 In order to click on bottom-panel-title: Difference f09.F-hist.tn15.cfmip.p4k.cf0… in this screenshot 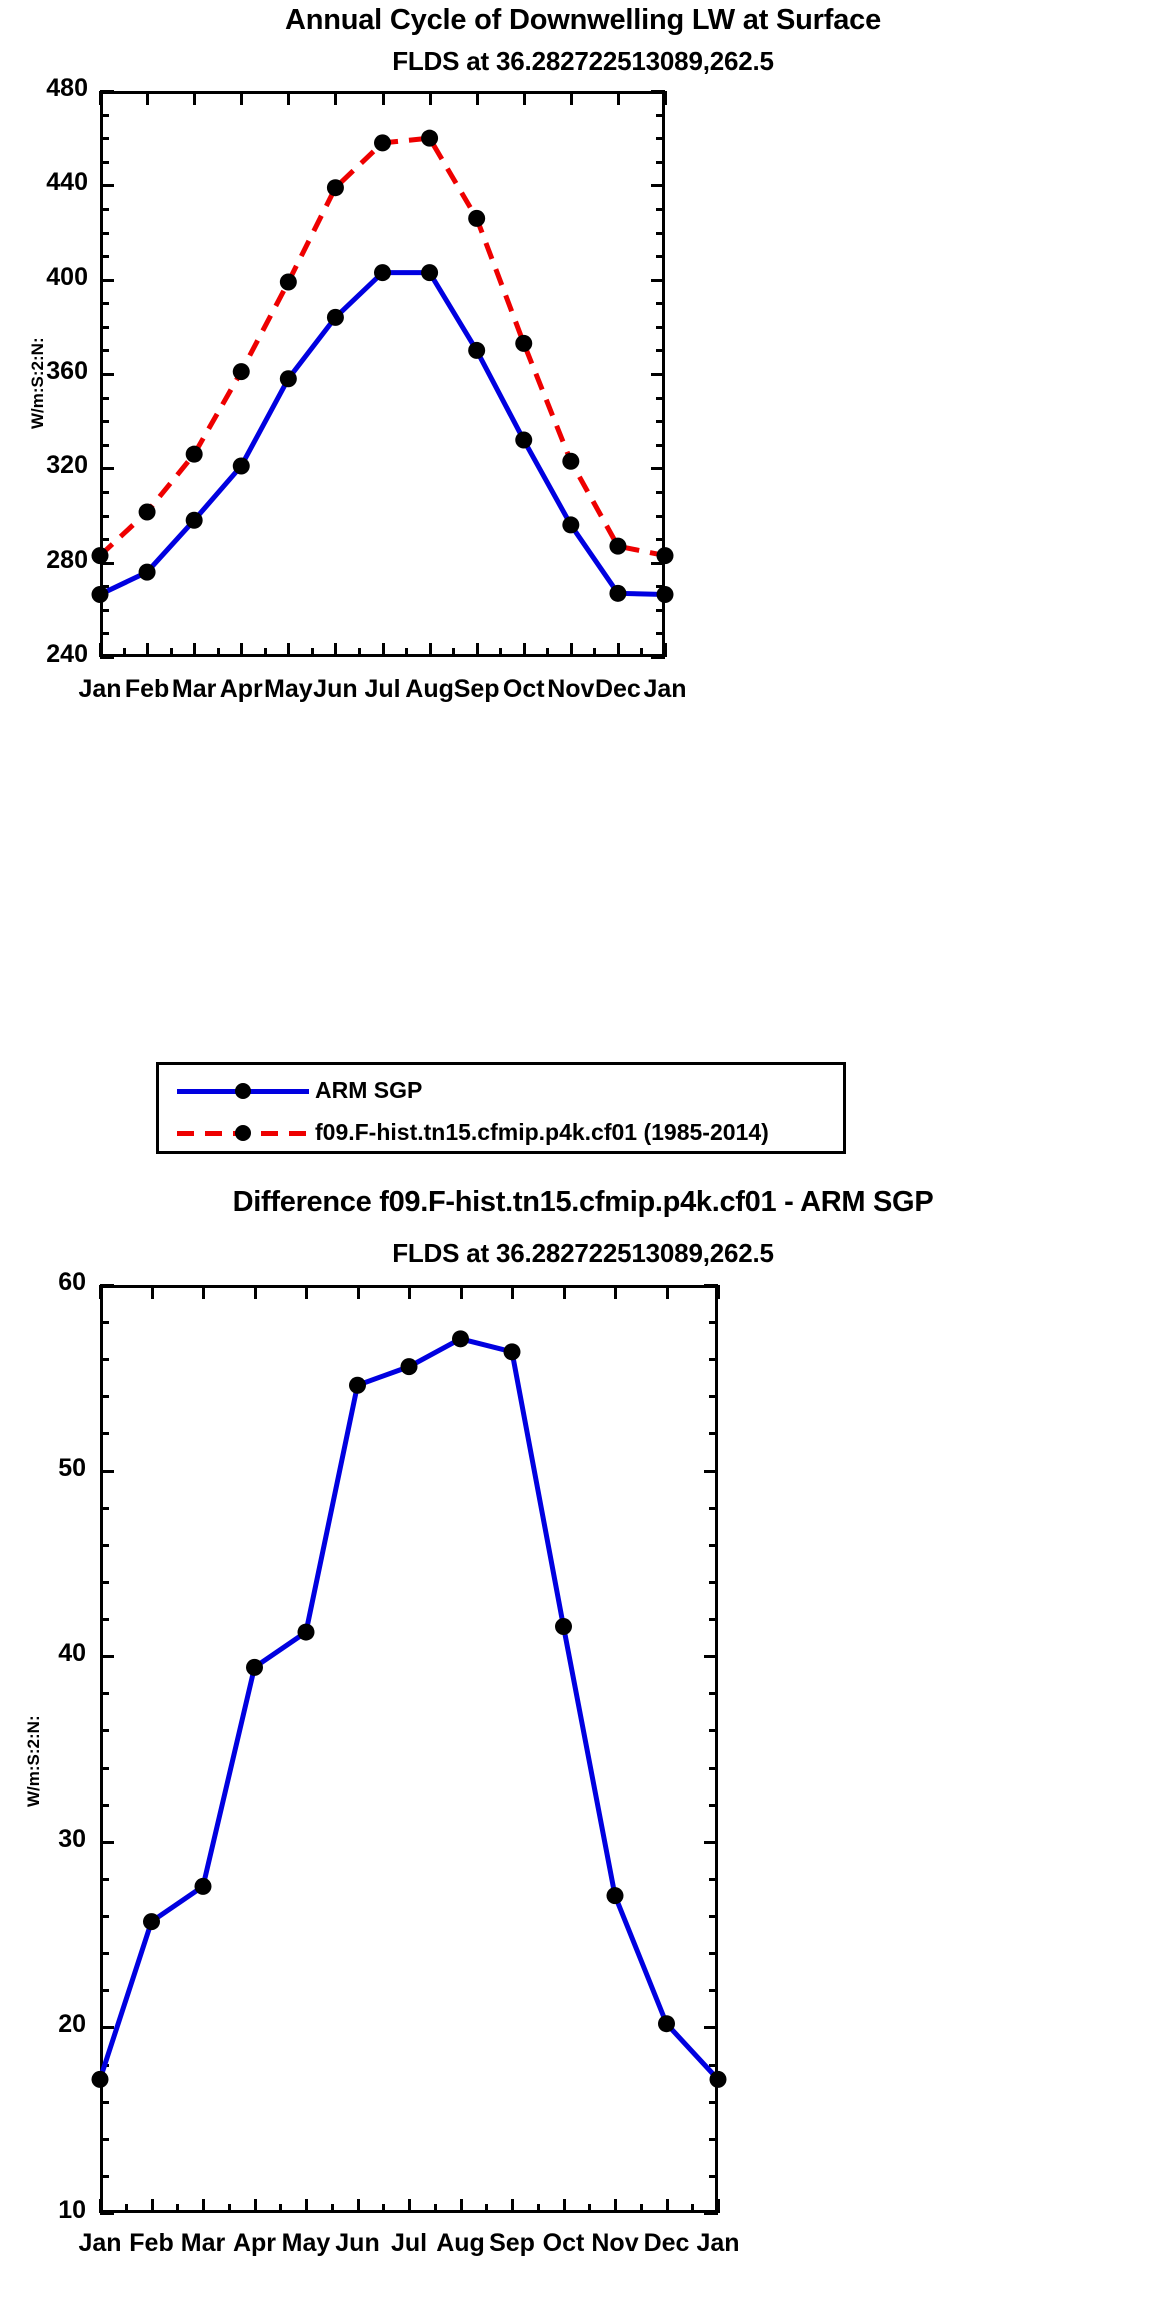, I will do `click(583, 1202)`.